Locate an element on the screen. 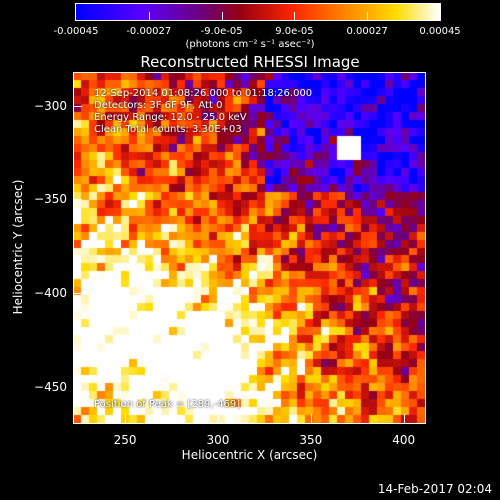 The image size is (500, 500). energy-range-label: Energy Range: 12.0 - 25.0 keV is located at coordinates (170, 117).